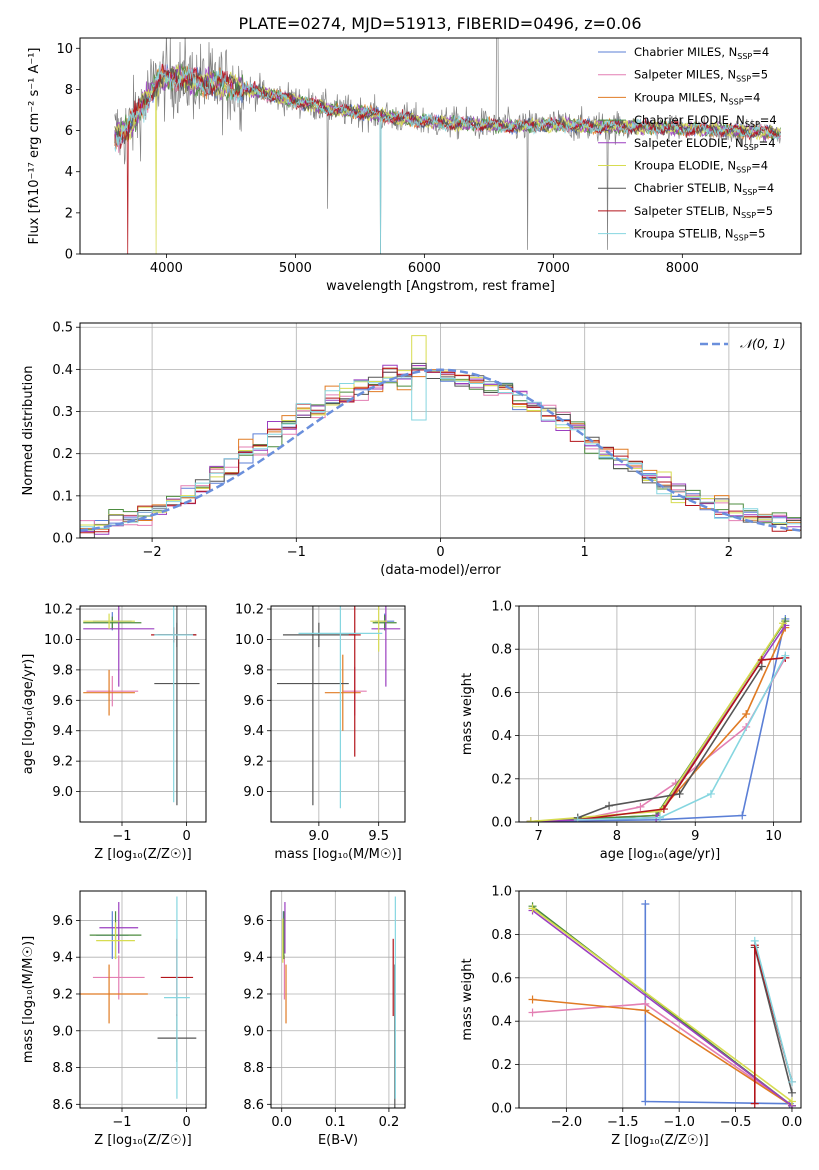 This screenshot has height=1170, width=819. What do you see at coordinates (705, 121) in the screenshot?
I see `legend-entry: Chabrier ELODIE, NSSP=4` at bounding box center [705, 121].